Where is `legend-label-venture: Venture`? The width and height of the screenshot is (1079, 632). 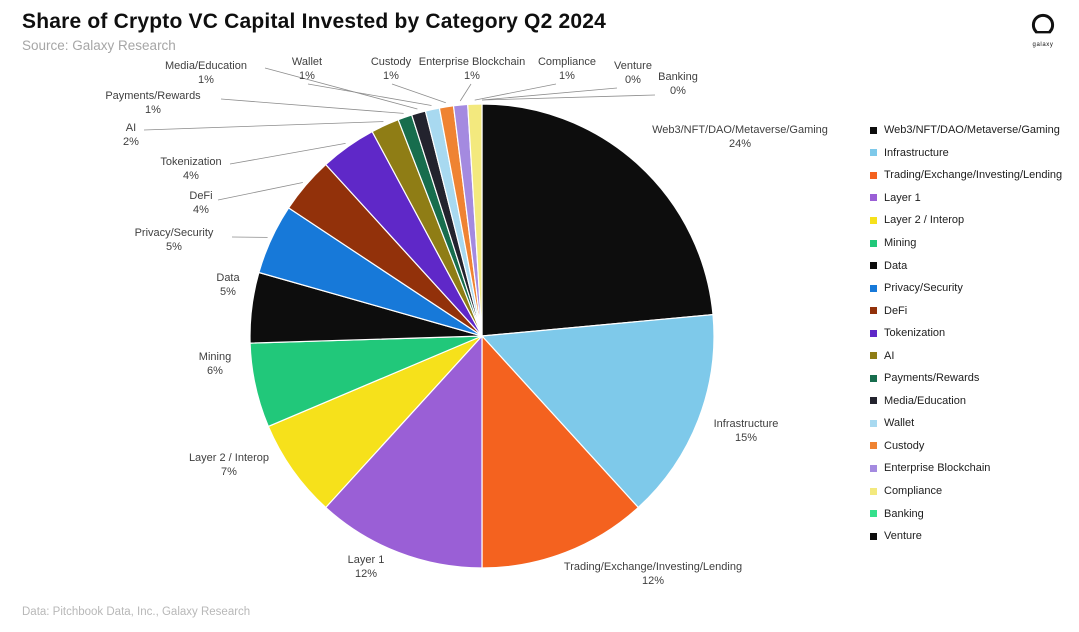
legend-label-venture: Venture is located at coordinates (903, 536).